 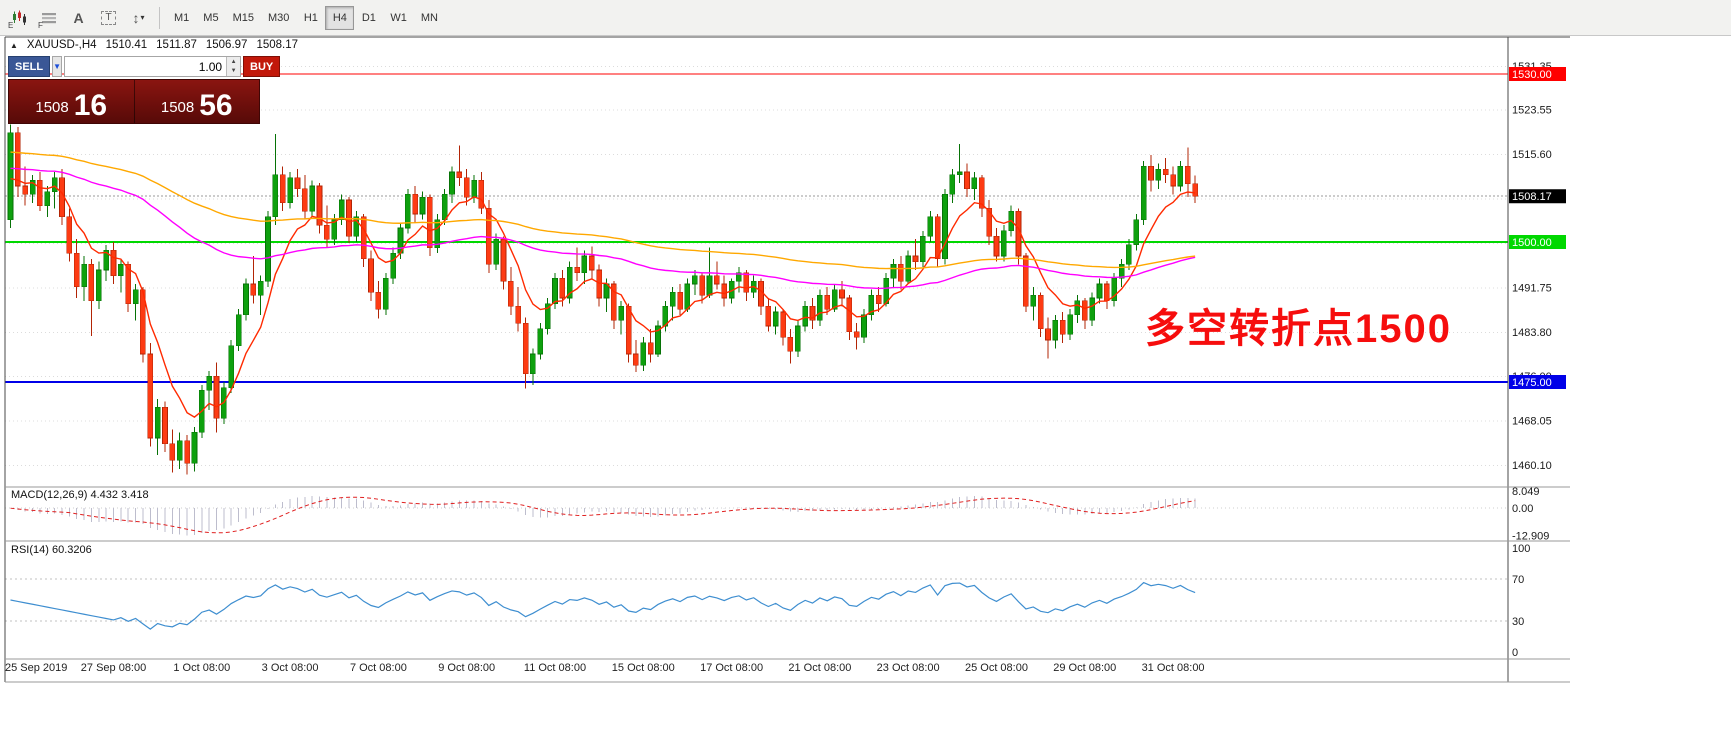 What do you see at coordinates (277, 45) in the screenshot?
I see `close-value: 1508.17` at bounding box center [277, 45].